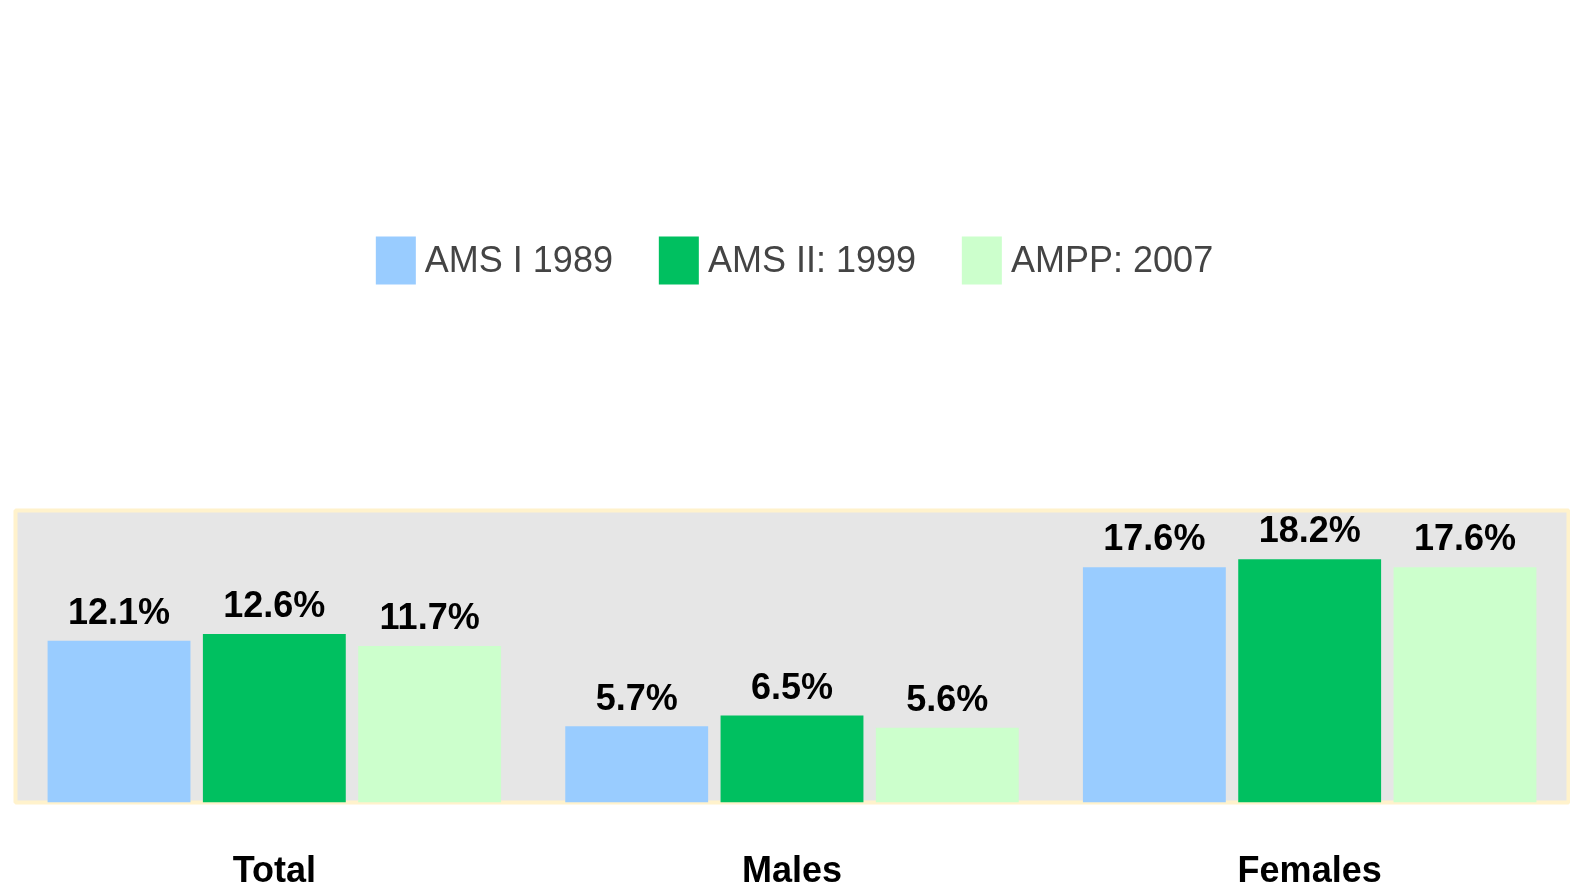 This screenshot has height=892, width=1570. What do you see at coordinates (636, 697) in the screenshot?
I see `data-label: 5.7%` at bounding box center [636, 697].